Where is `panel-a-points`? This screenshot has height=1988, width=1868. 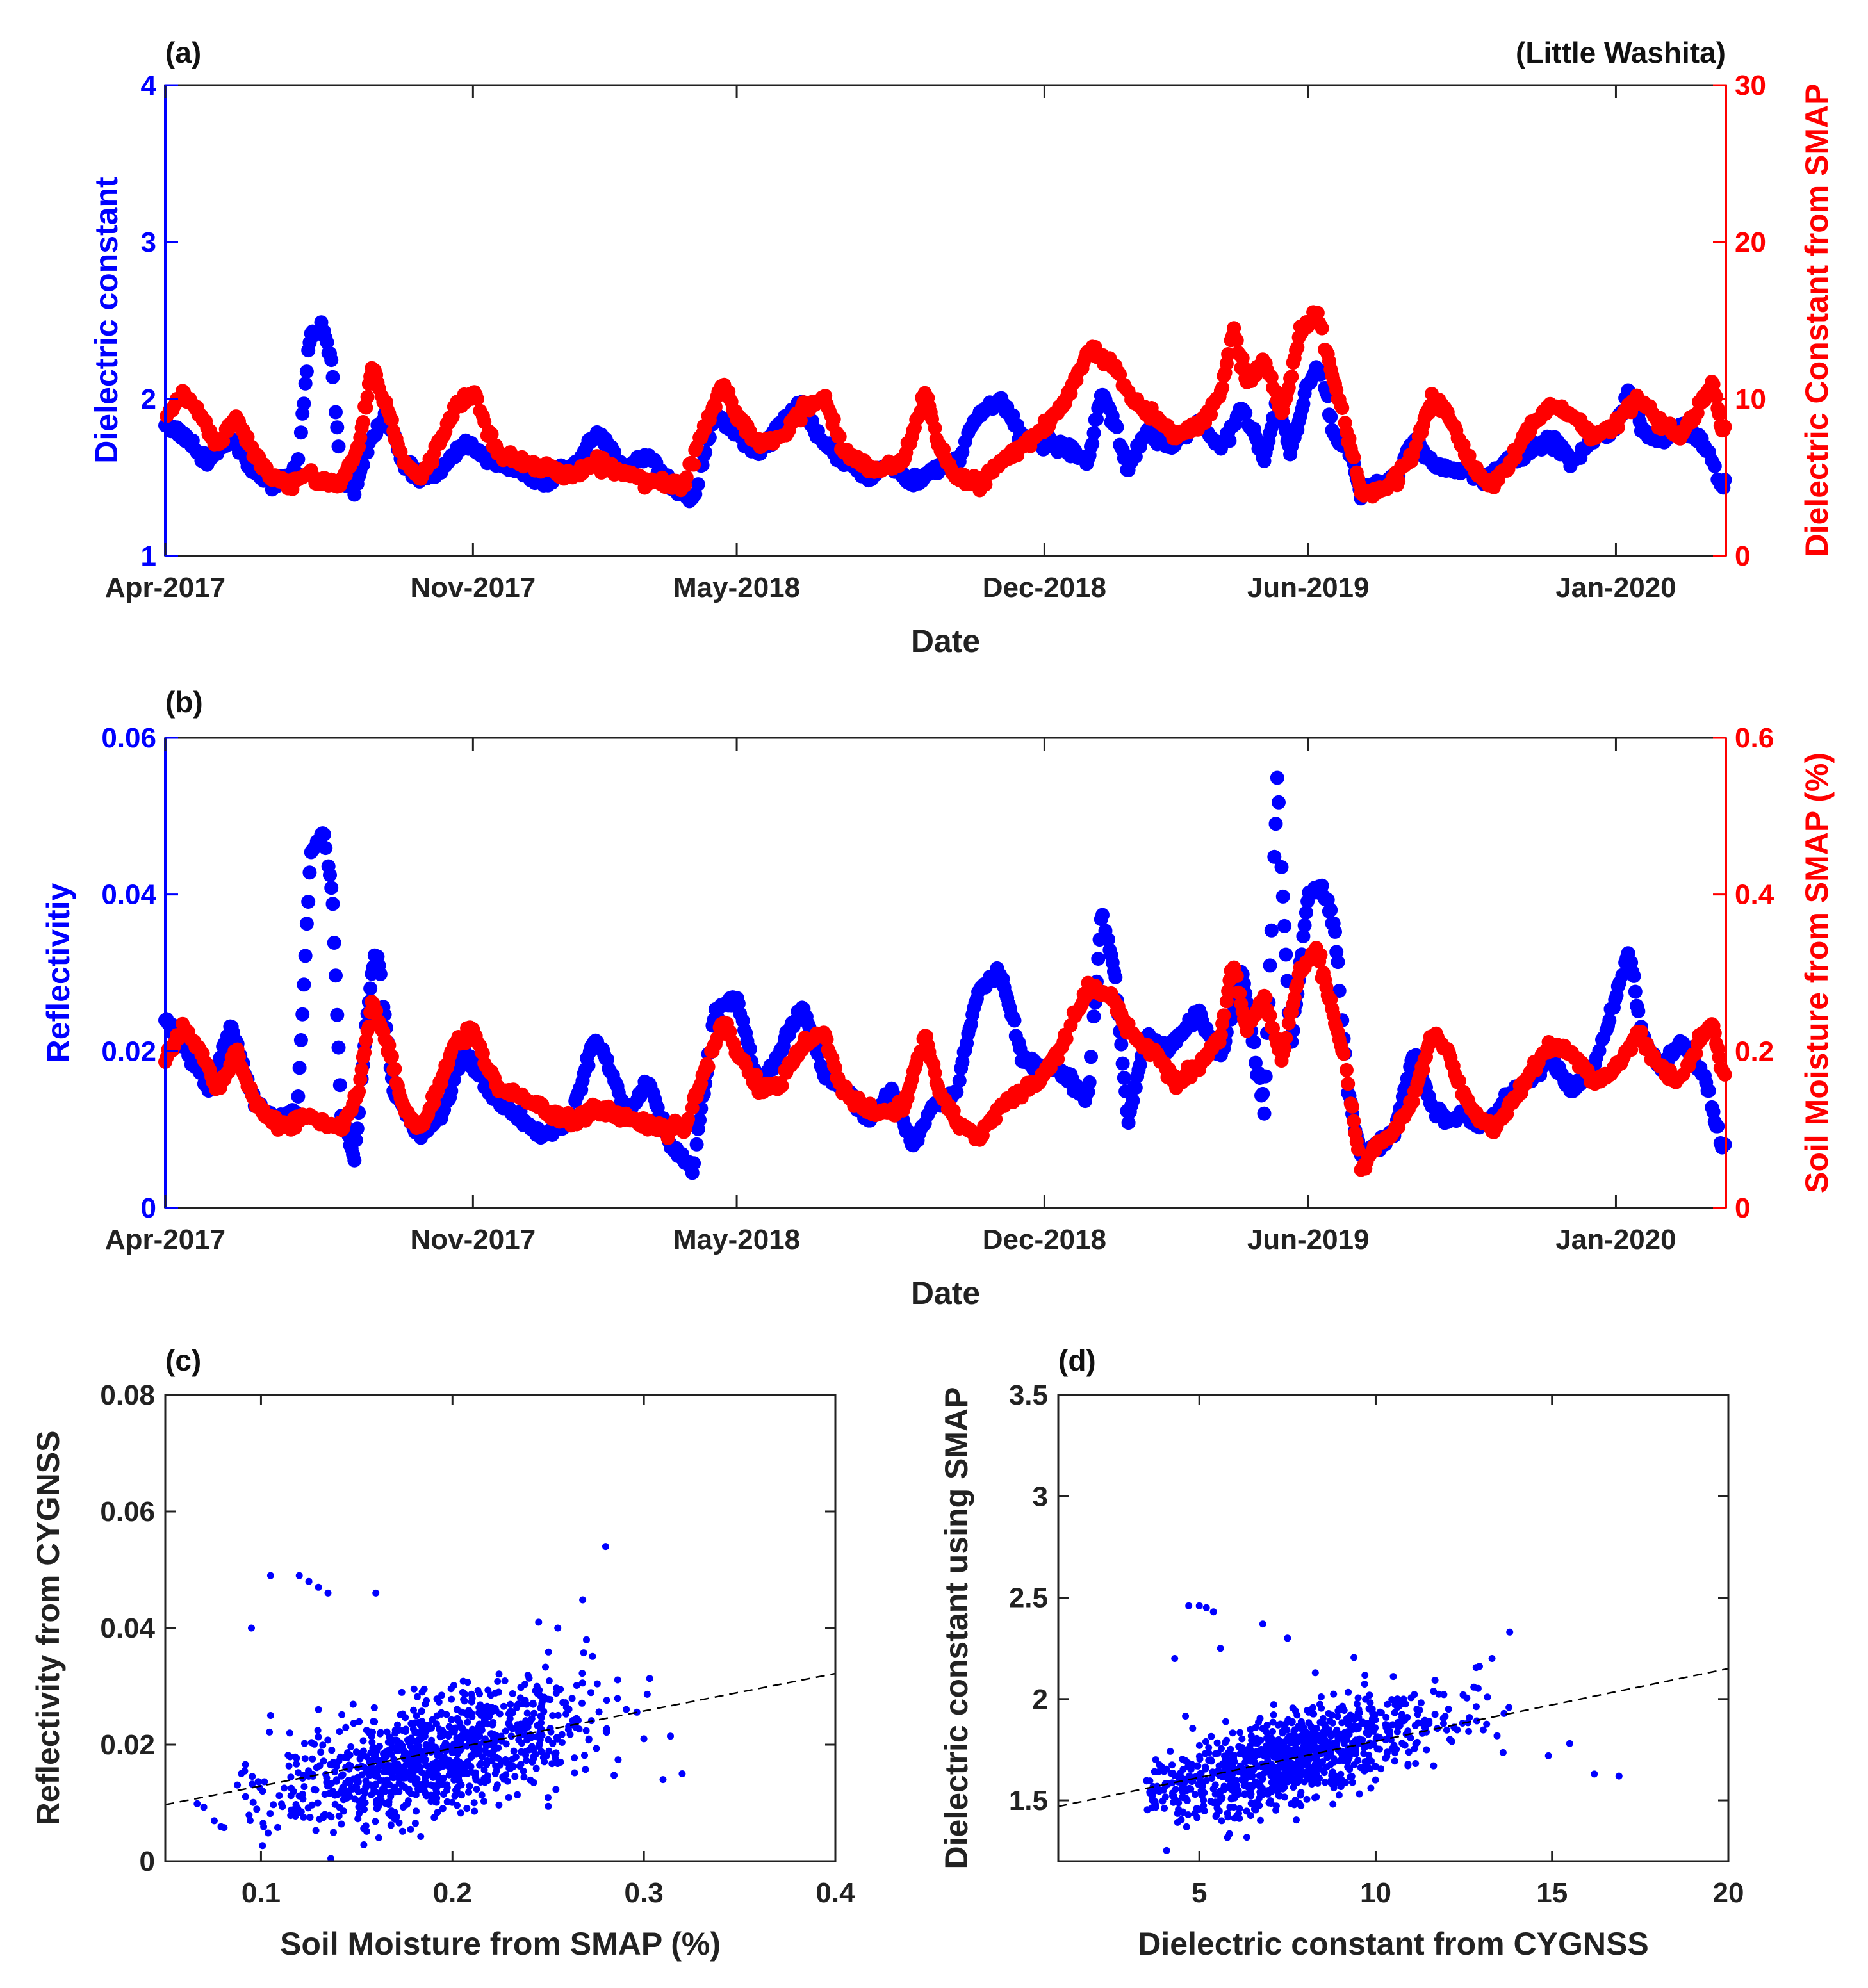 panel-a-points is located at coordinates (945, 407).